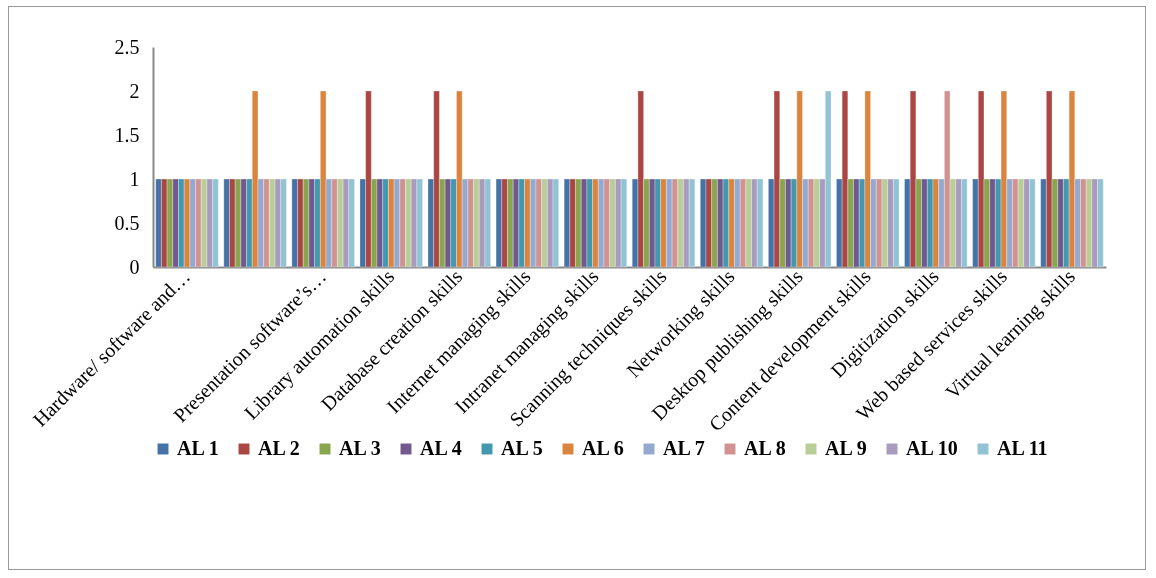  Describe the element at coordinates (127, 46) in the screenshot. I see `y-tick-label: 2.5` at that location.